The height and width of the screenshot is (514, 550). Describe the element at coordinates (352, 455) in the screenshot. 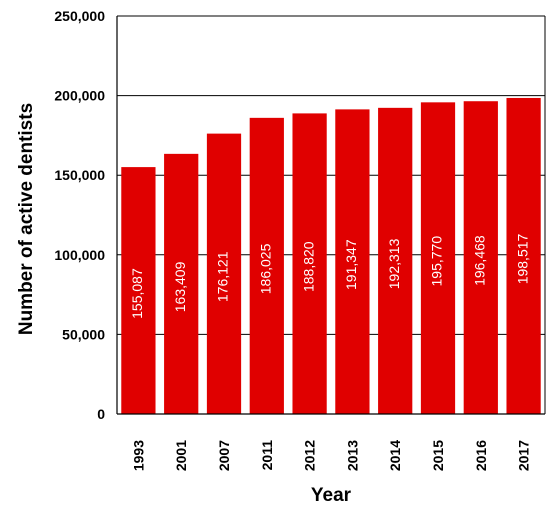

I see `x-tick-label-2013: 2013` at that location.